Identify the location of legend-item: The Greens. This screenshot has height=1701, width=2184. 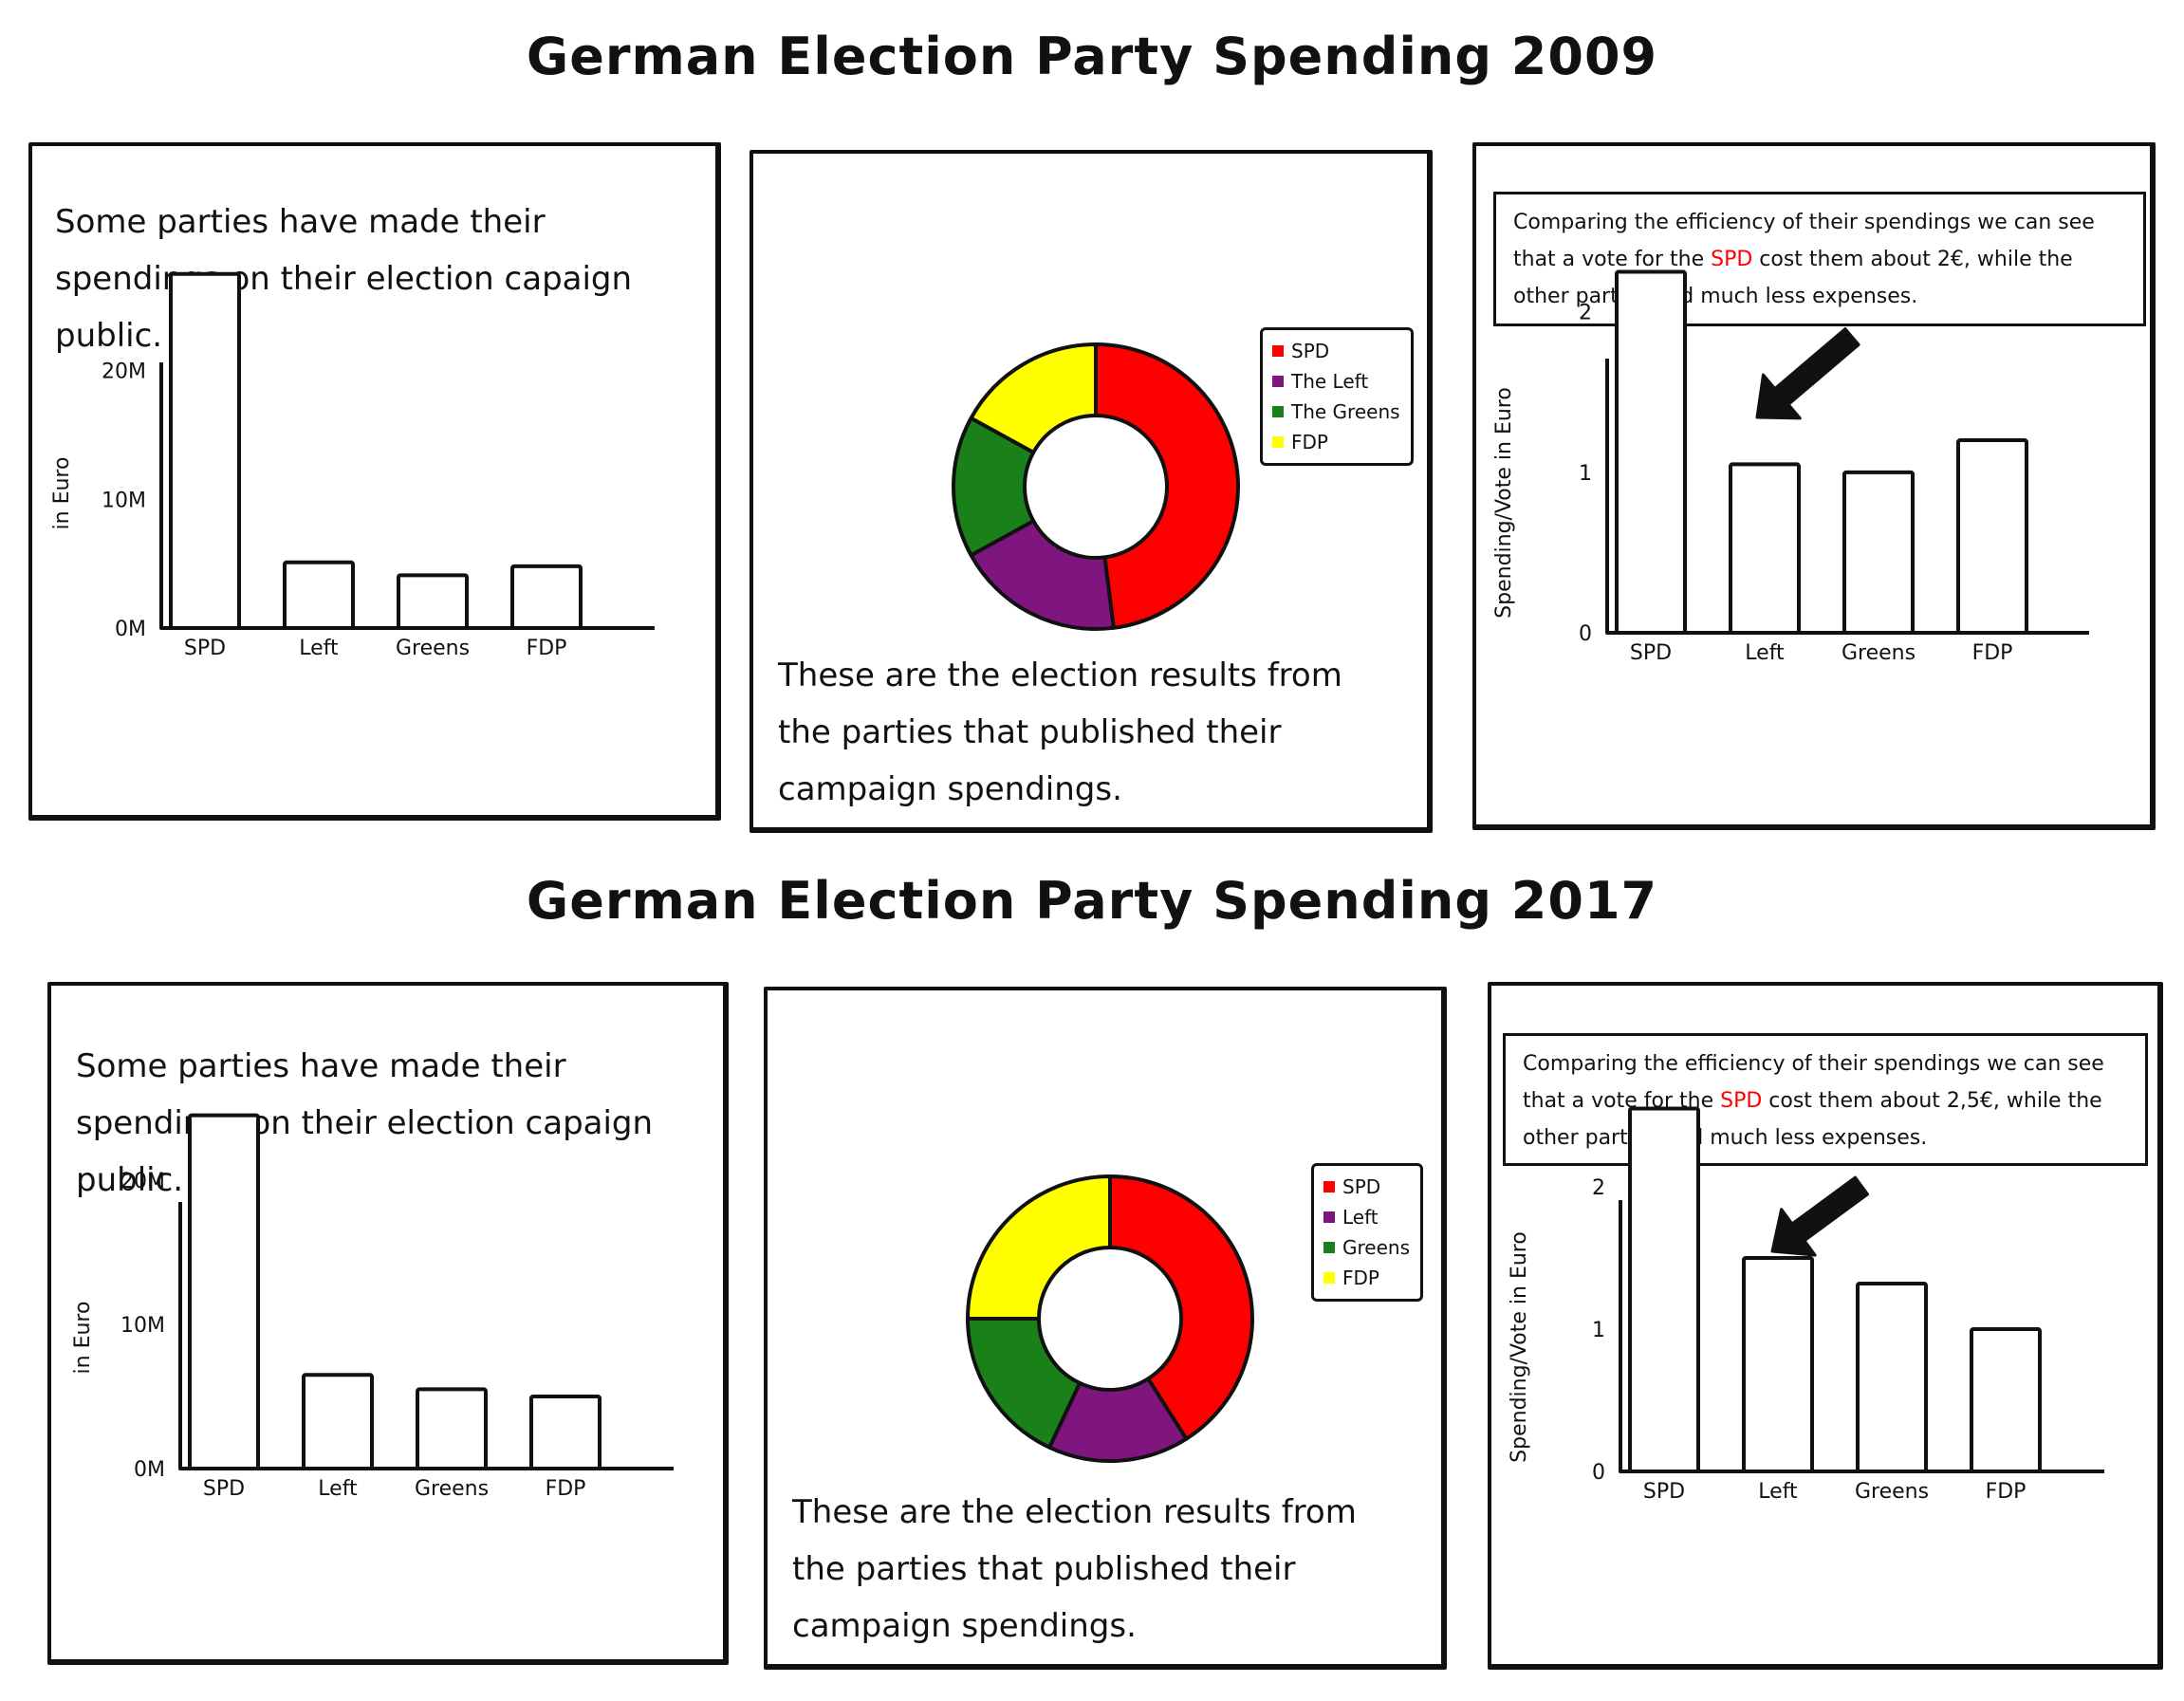
(1337, 412).